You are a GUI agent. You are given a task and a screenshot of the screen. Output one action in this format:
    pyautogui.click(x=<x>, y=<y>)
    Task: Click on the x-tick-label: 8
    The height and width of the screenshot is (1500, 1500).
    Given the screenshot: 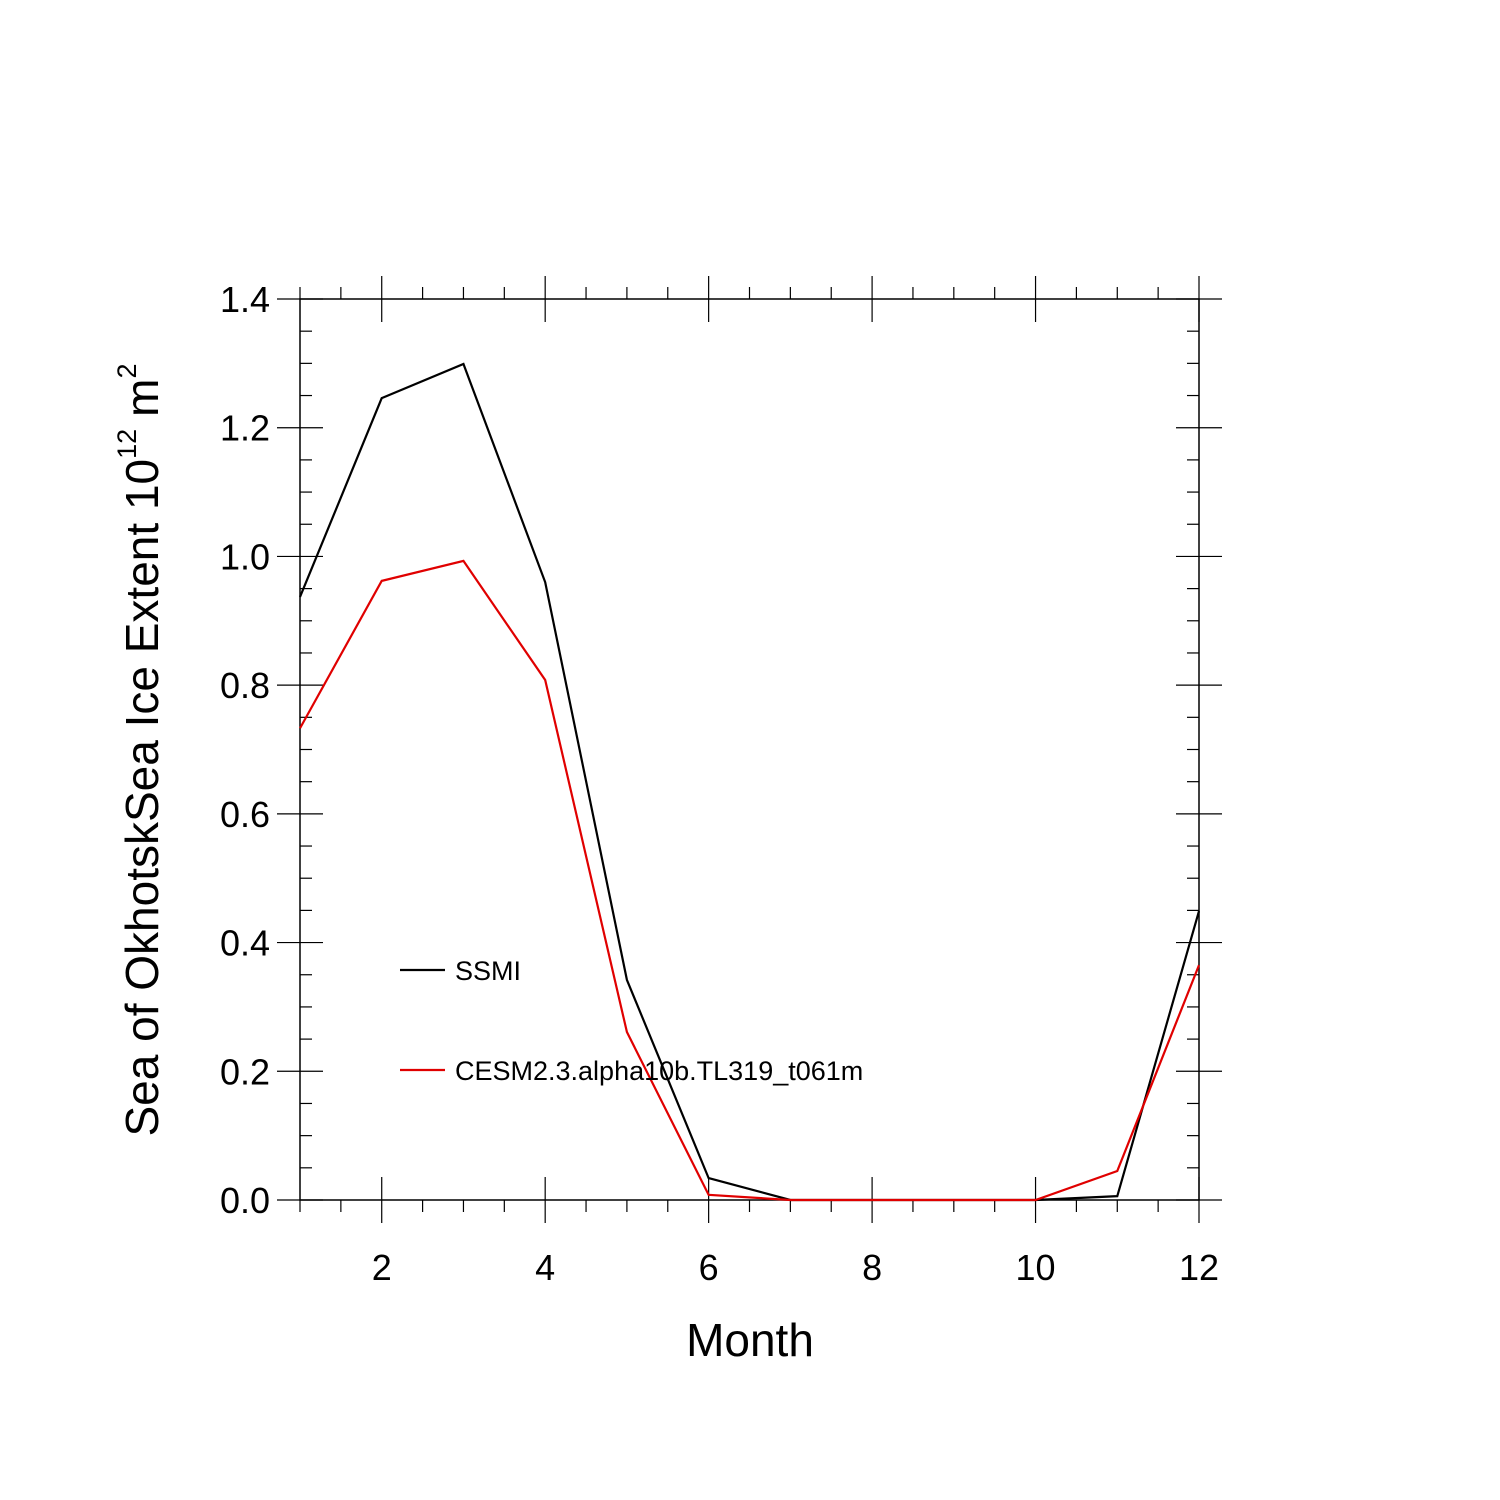 What is the action you would take?
    pyautogui.click(x=872, y=1267)
    